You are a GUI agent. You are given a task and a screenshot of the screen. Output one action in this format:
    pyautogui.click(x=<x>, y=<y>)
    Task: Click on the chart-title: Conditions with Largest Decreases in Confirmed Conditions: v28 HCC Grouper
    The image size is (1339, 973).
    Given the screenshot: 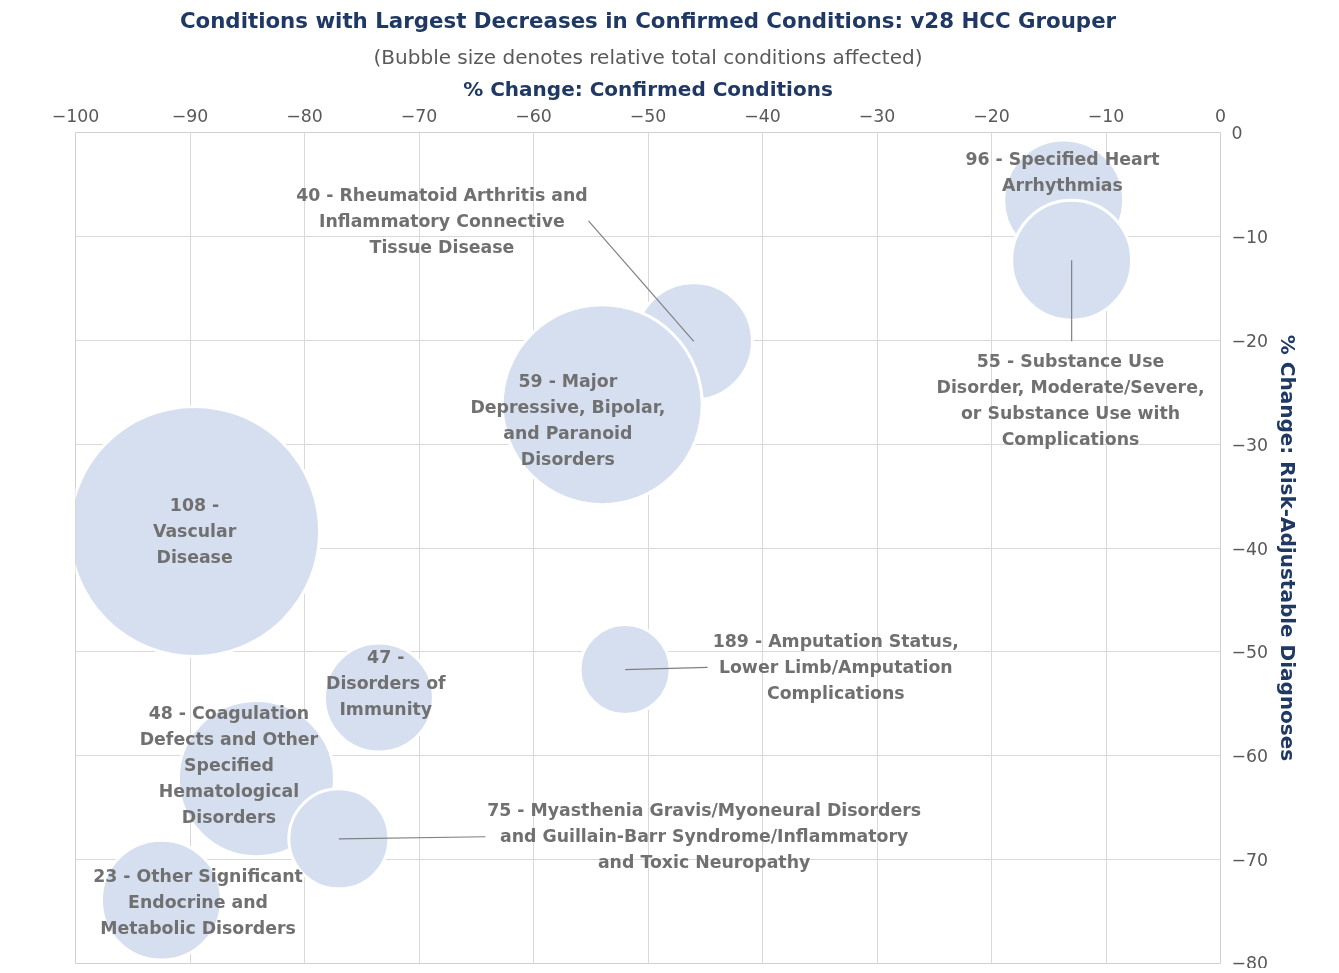 What is the action you would take?
    pyautogui.click(x=648, y=20)
    